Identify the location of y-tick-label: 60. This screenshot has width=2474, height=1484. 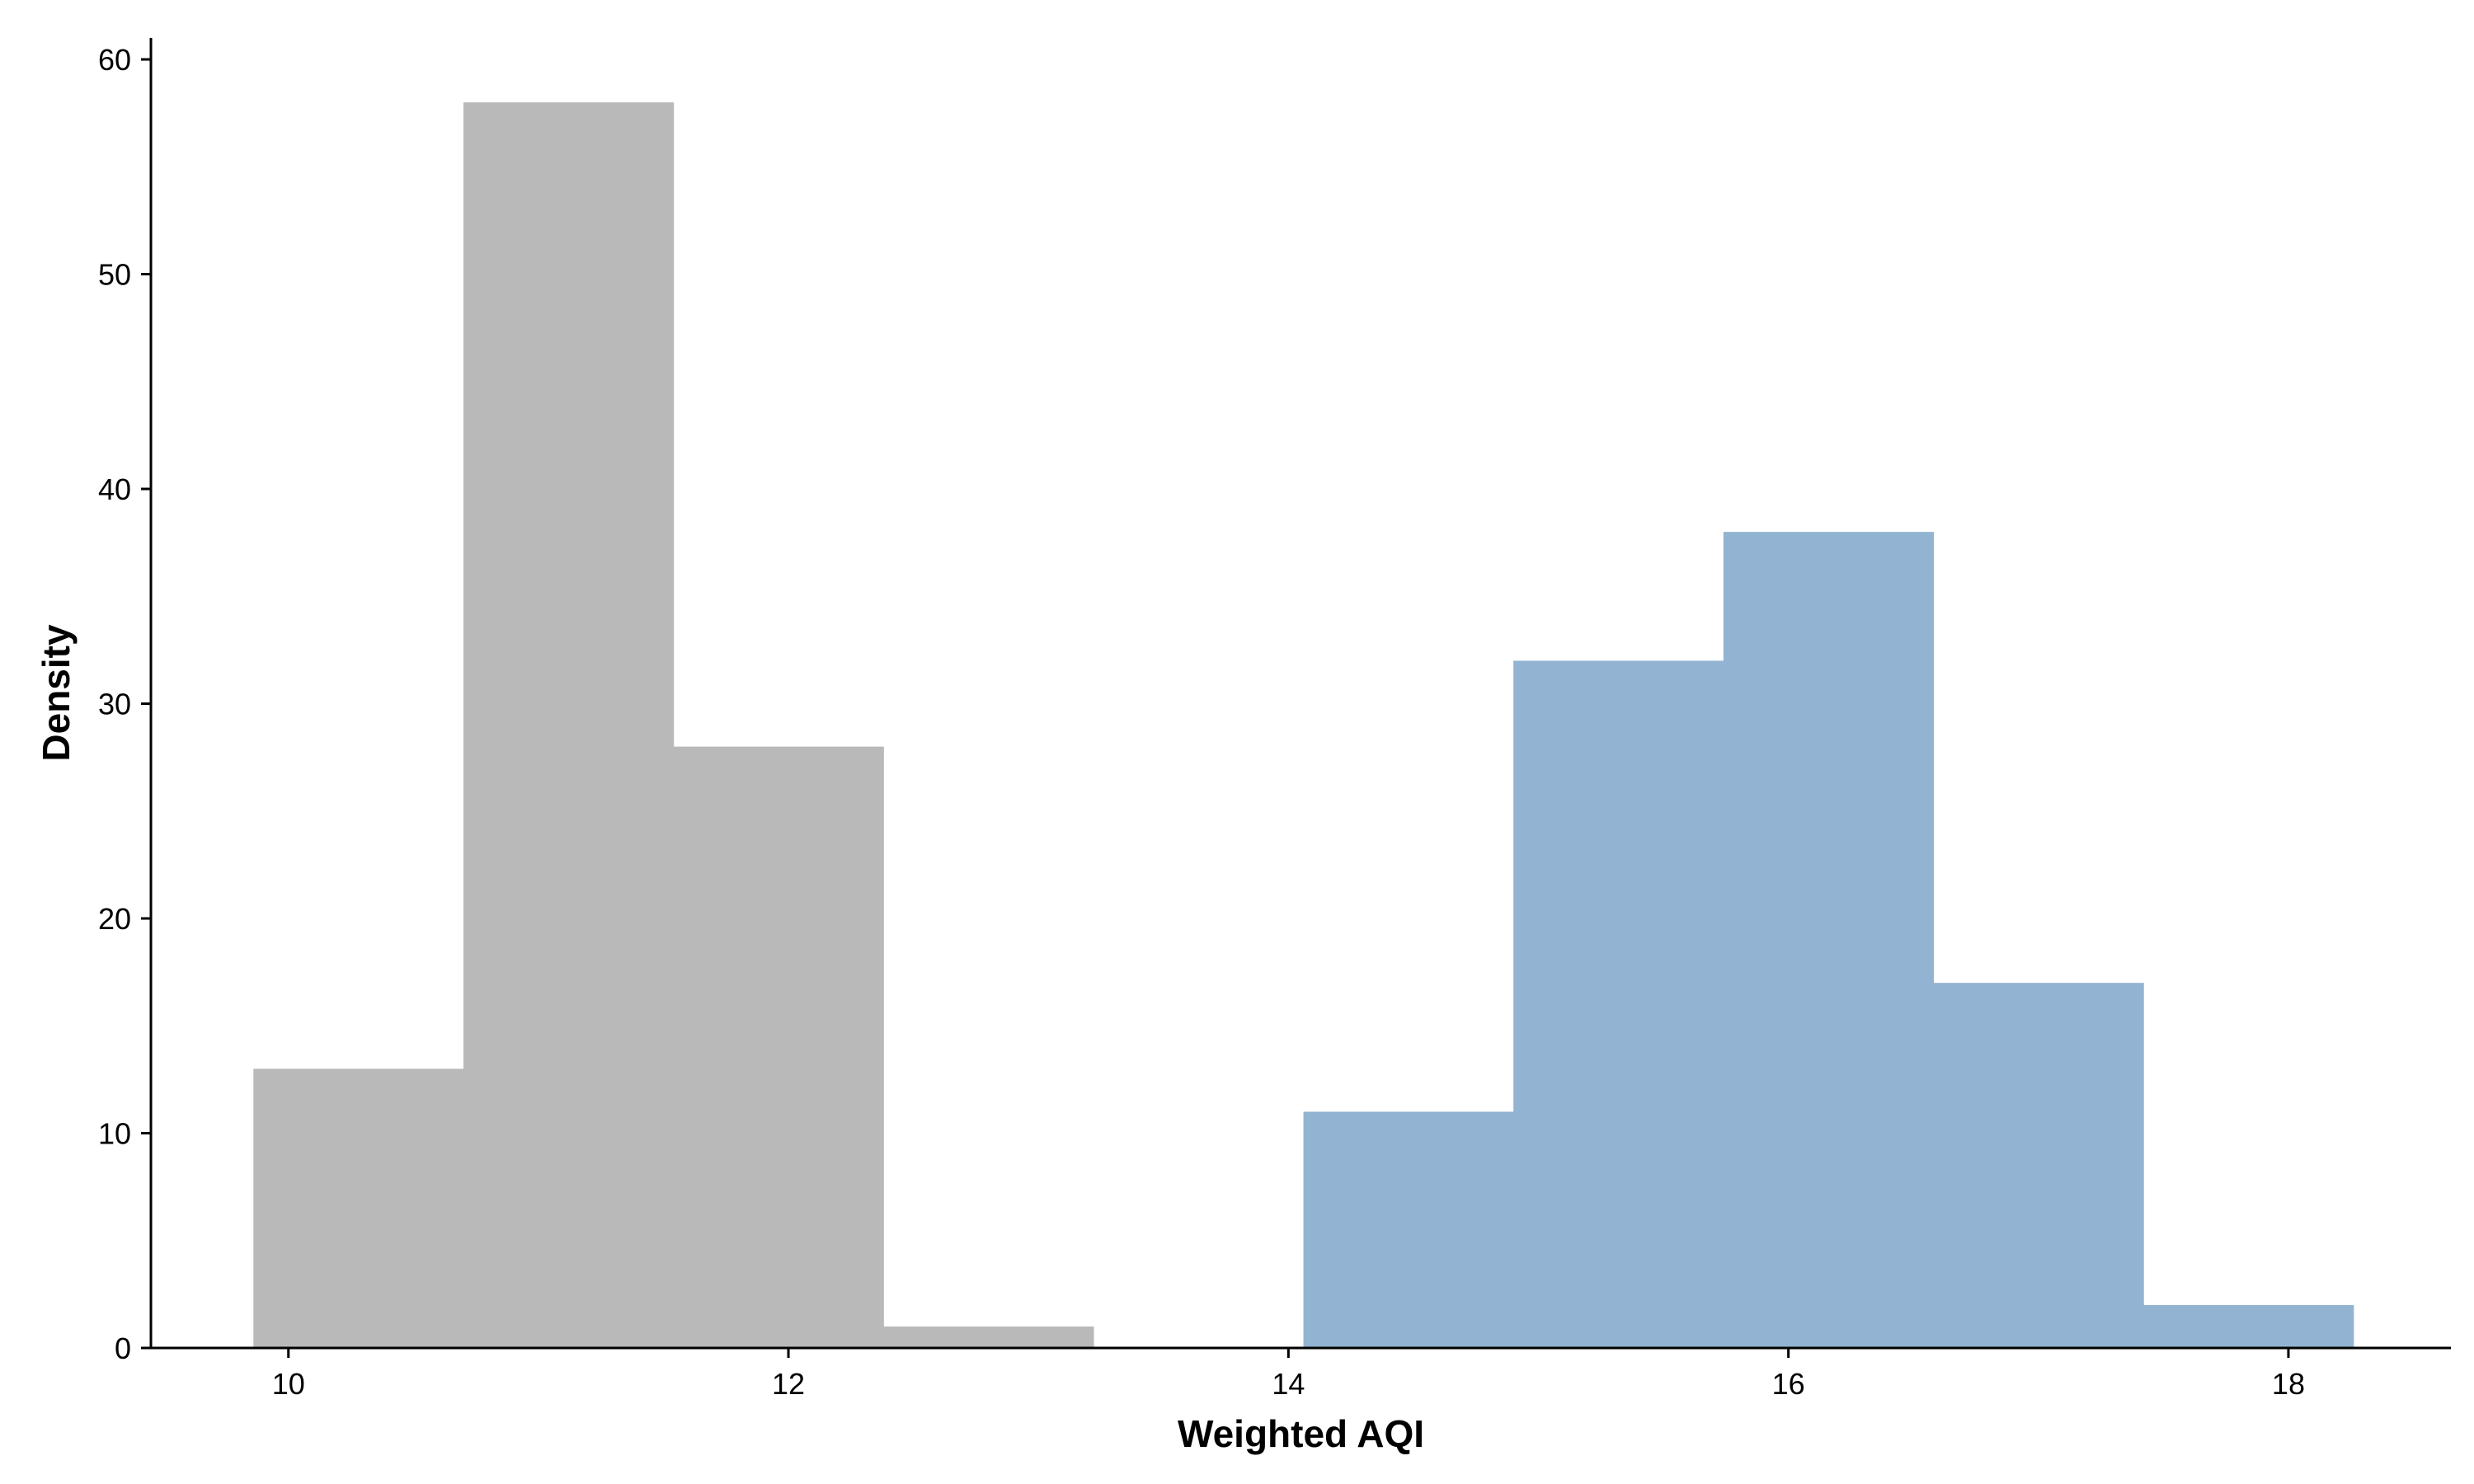
(114, 60).